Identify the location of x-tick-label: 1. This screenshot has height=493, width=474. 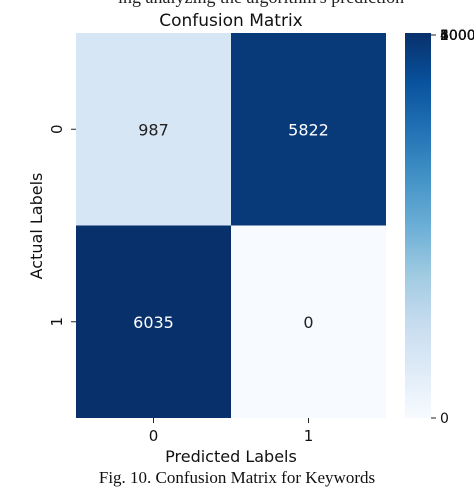
(309, 436).